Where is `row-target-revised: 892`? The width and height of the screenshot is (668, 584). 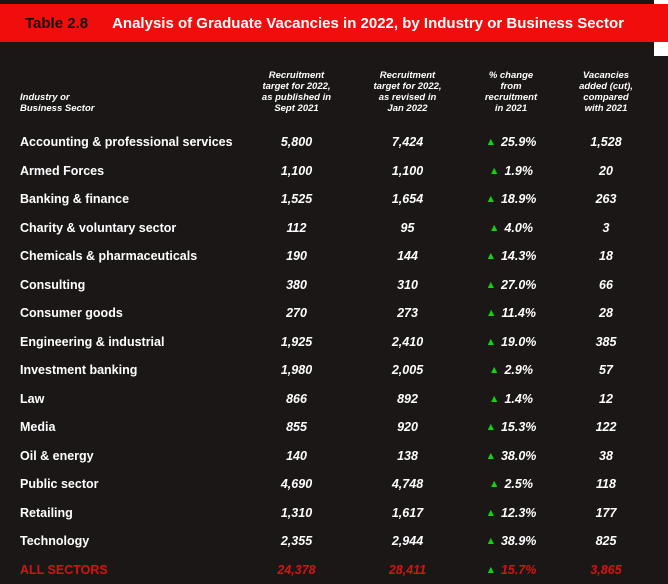
row-target-revised: 892 is located at coordinates (407, 398).